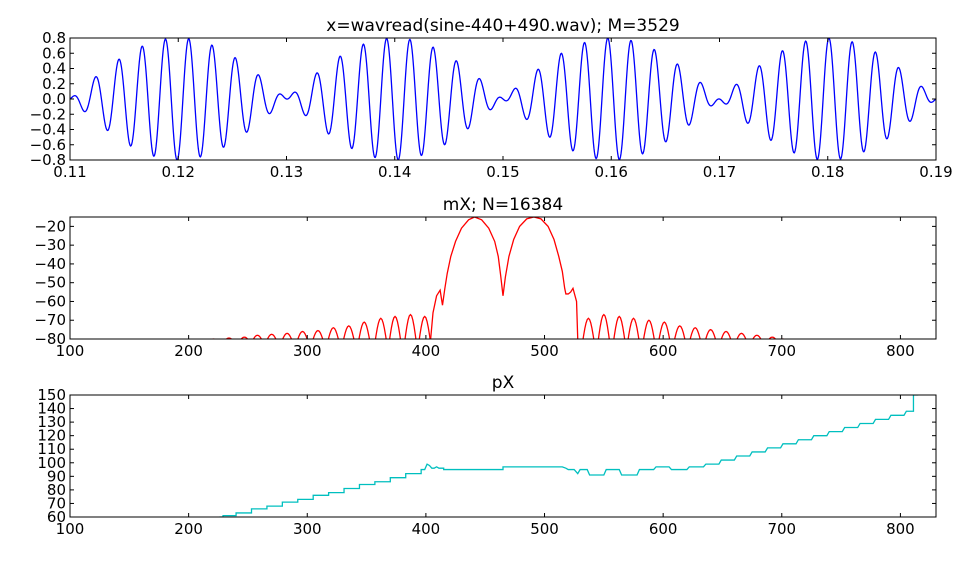  What do you see at coordinates (544, 351) in the screenshot?
I see `magnitude-x-tick-label: 500` at bounding box center [544, 351].